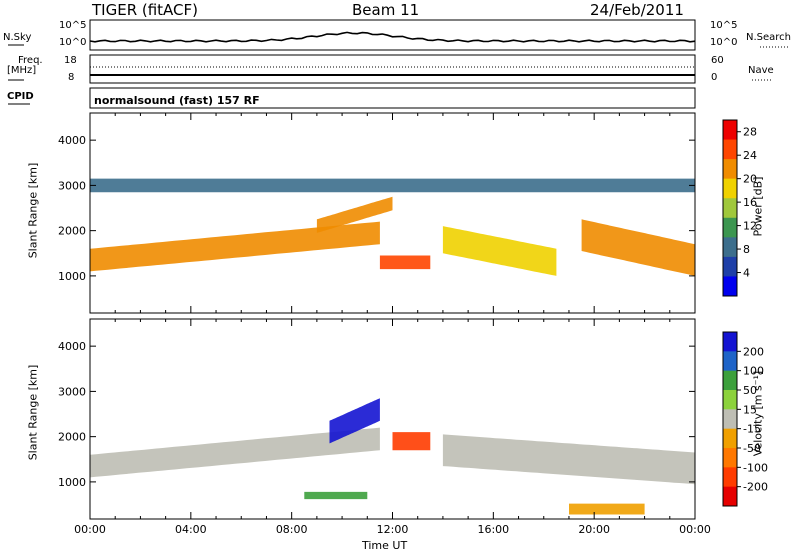 The image size is (800, 554). Describe the element at coordinates (392, 98) in the screenshot. I see `cpid-frame` at that location.